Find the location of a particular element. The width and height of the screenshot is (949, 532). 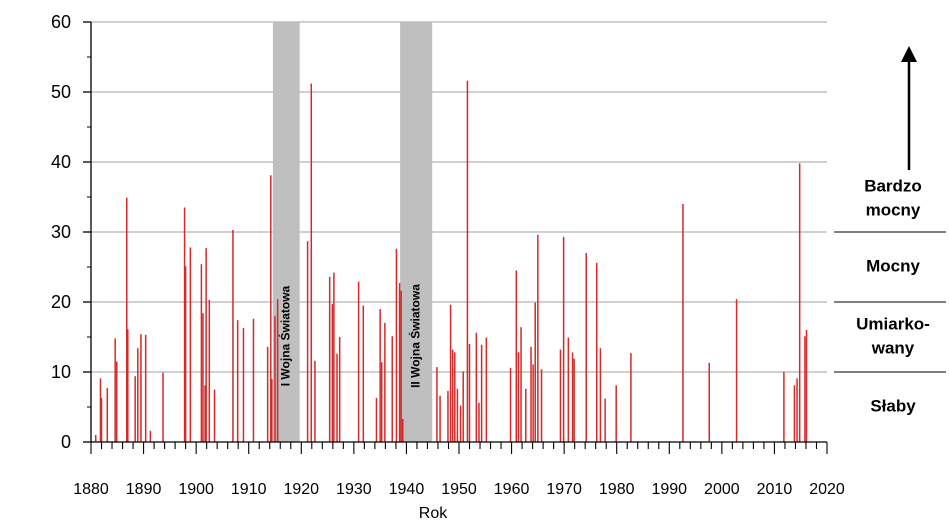

intensity-categories: Słaby Umiarko-wany Mocny Bardzo mocny is located at coordinates (890, 230).